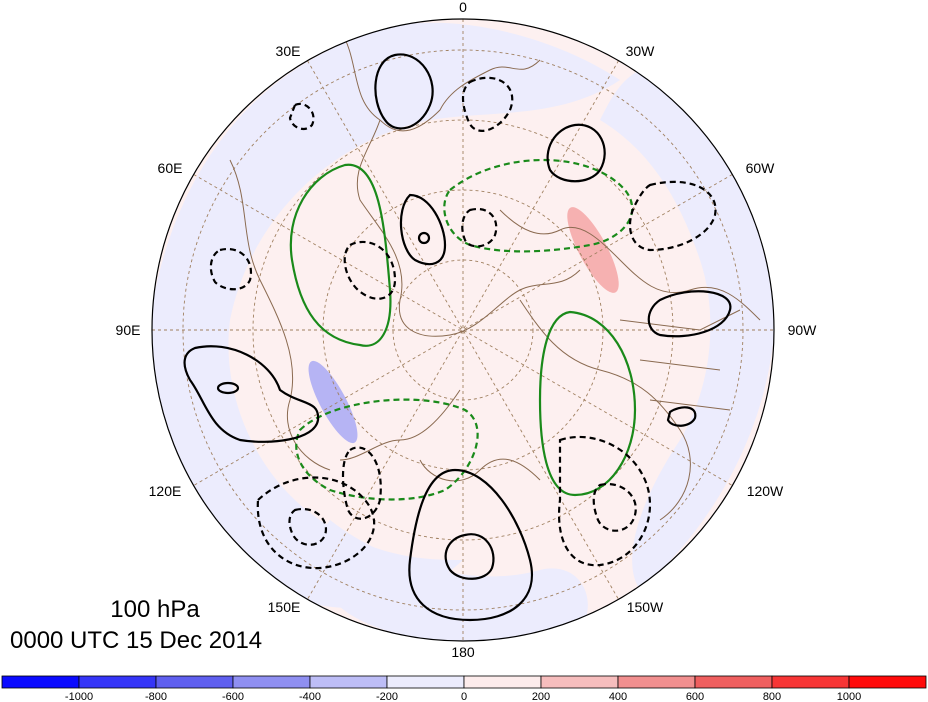  Describe the element at coordinates (155, 609) in the screenshot. I see `level-label: 100 hPa` at that location.